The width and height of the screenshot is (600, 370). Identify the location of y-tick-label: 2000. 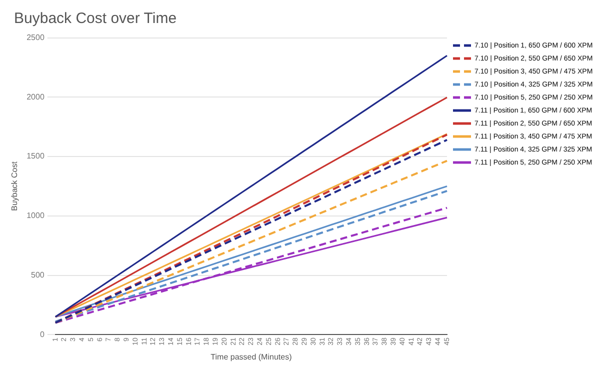
(35, 97).